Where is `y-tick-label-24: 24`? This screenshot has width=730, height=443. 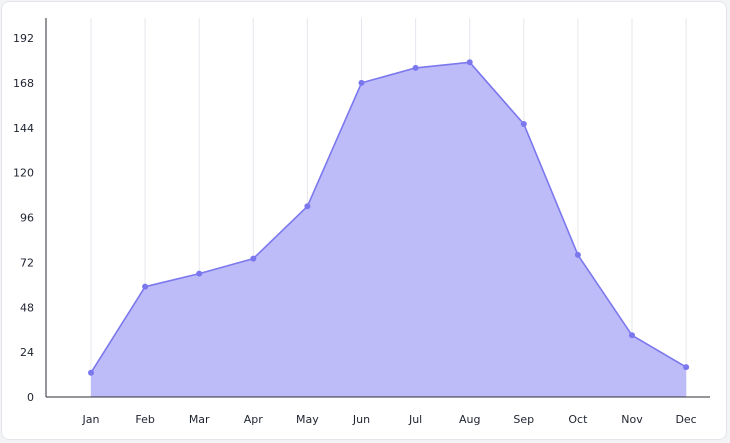 y-tick-label-24: 24 is located at coordinates (27, 352).